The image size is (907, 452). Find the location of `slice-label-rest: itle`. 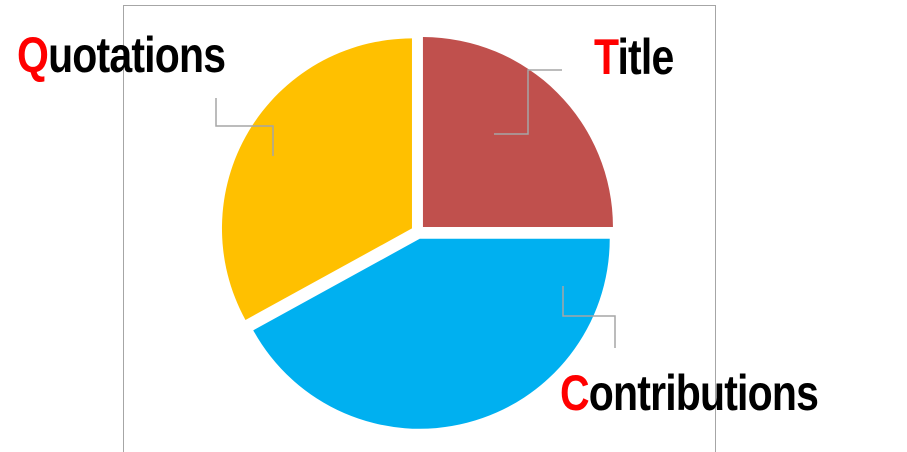

slice-label-rest: itle is located at coordinates (645, 57).